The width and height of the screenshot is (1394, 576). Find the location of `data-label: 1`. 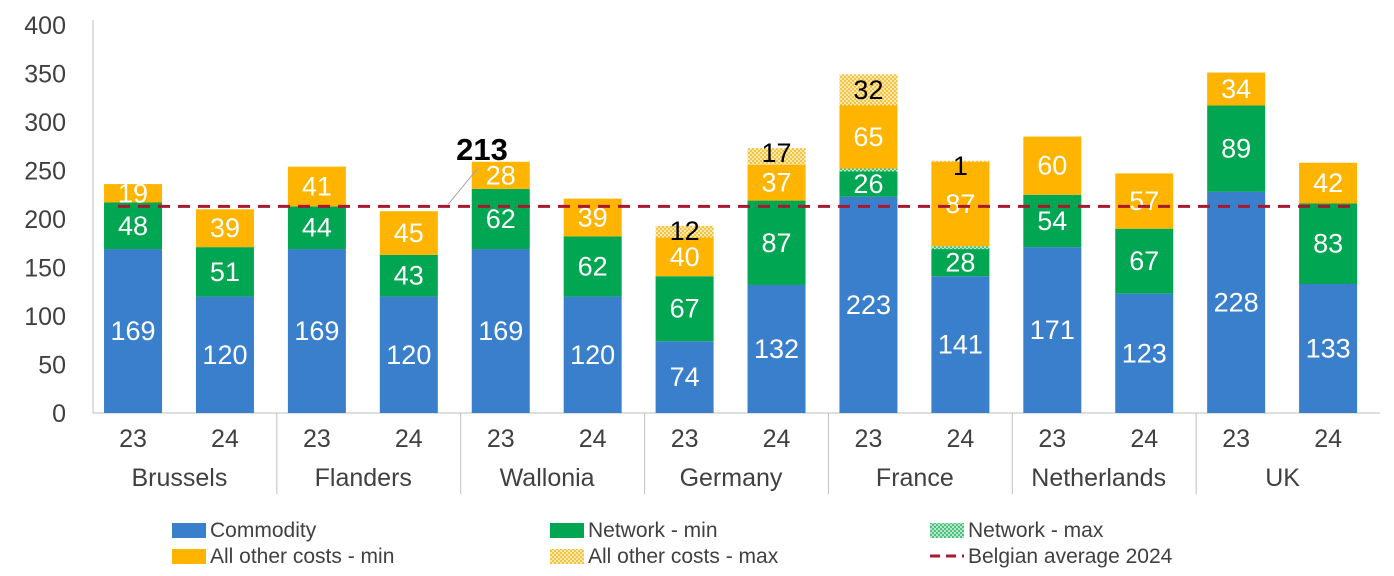

data-label: 1 is located at coordinates (960, 166).